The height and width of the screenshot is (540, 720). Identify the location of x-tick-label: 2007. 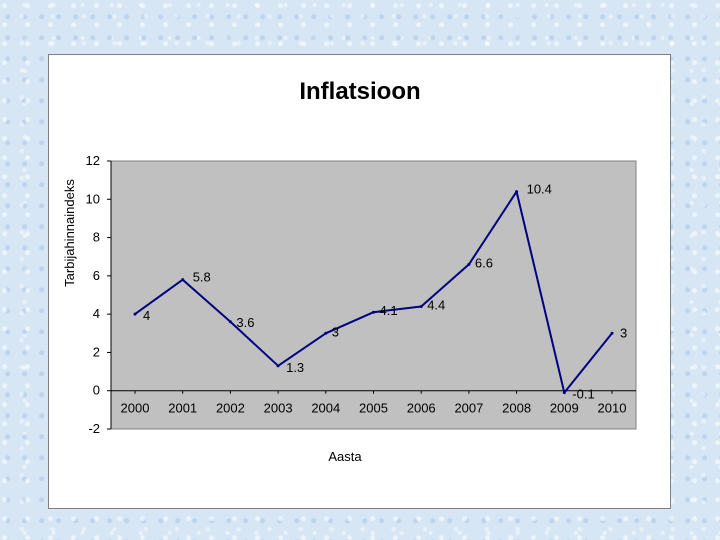
(468, 408).